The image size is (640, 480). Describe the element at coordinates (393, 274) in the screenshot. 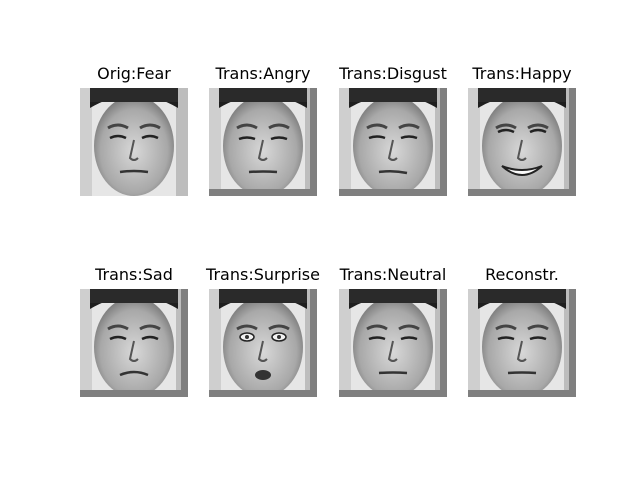

I see `panel-title: Trans:Neutral` at that location.